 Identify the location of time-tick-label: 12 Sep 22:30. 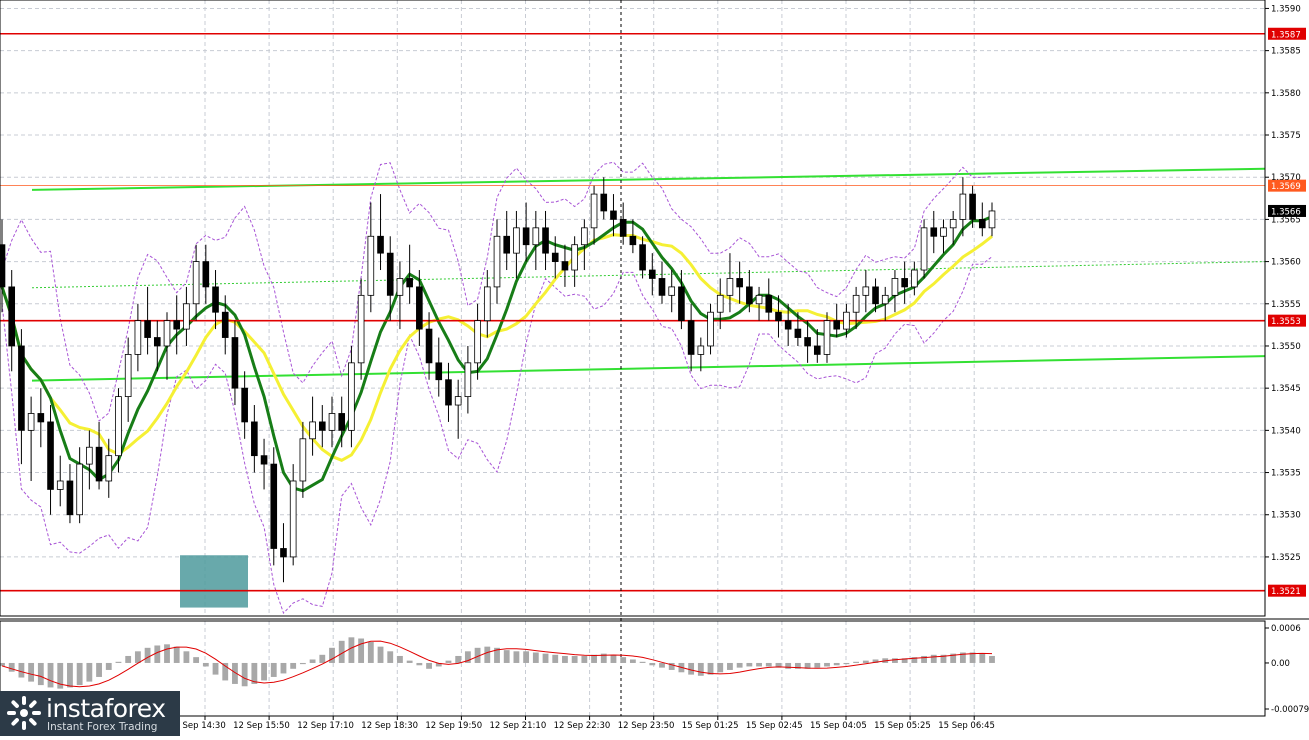
(582, 726).